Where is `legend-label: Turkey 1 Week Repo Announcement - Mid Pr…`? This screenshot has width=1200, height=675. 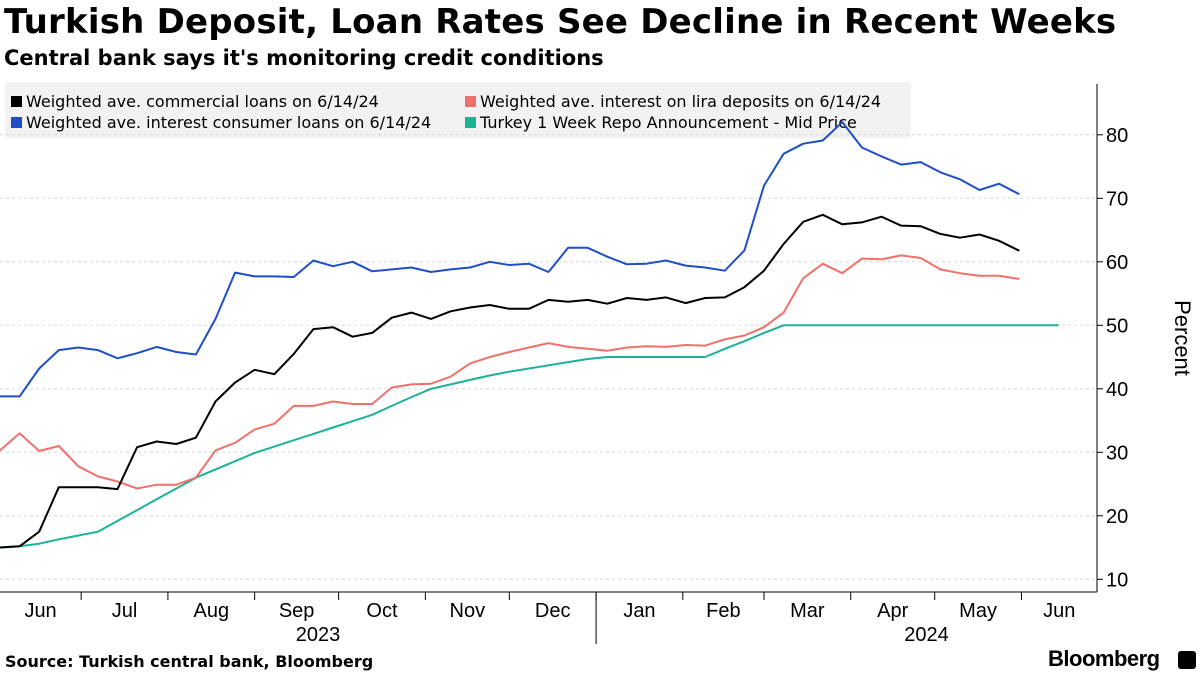 legend-label: Turkey 1 Week Repo Announcement - Mid Pr… is located at coordinates (668, 122).